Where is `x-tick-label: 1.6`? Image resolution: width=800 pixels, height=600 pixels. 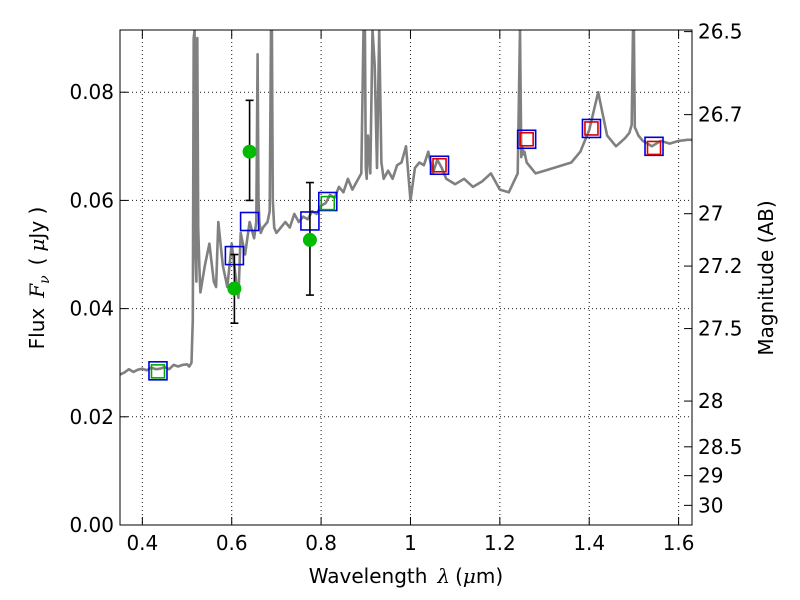
x-tick-label: 1.6 is located at coordinates (679, 543).